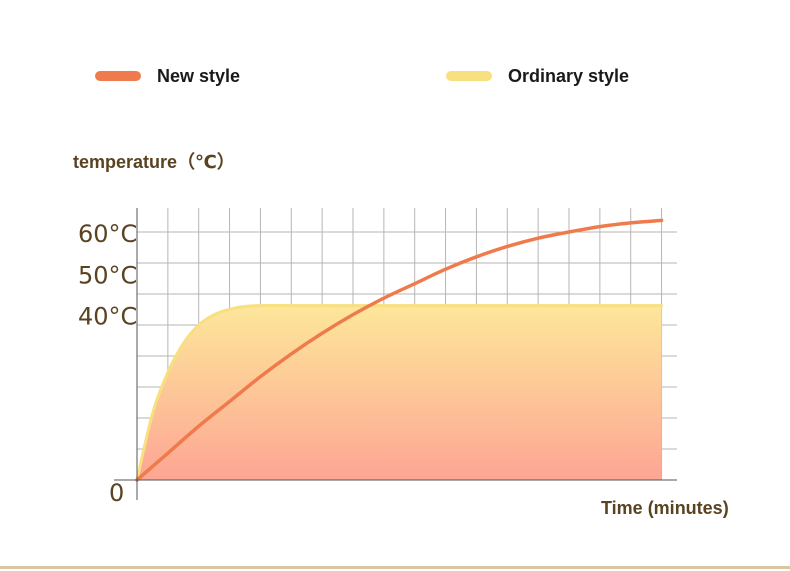  What do you see at coordinates (116, 493) in the screenshot?
I see `y-tick-label: 0` at bounding box center [116, 493].